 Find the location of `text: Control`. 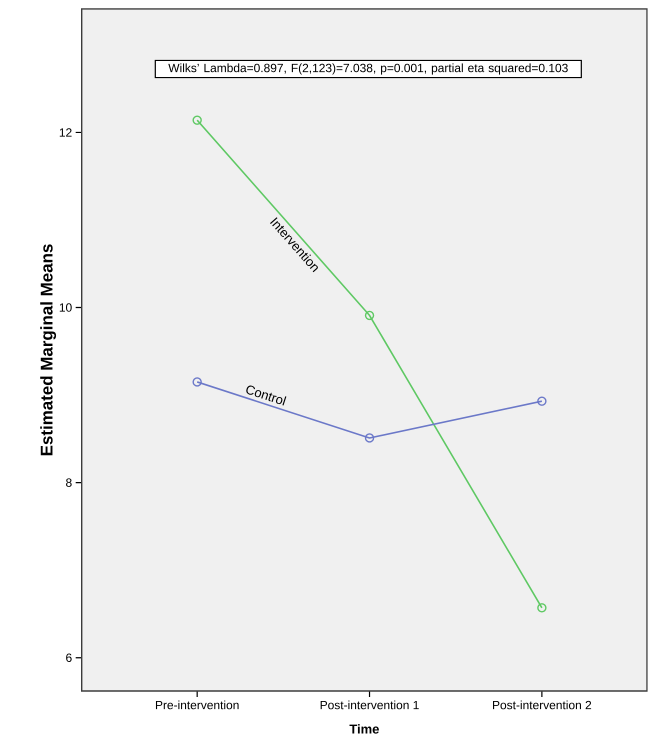

text: Control is located at coordinates (266, 396).